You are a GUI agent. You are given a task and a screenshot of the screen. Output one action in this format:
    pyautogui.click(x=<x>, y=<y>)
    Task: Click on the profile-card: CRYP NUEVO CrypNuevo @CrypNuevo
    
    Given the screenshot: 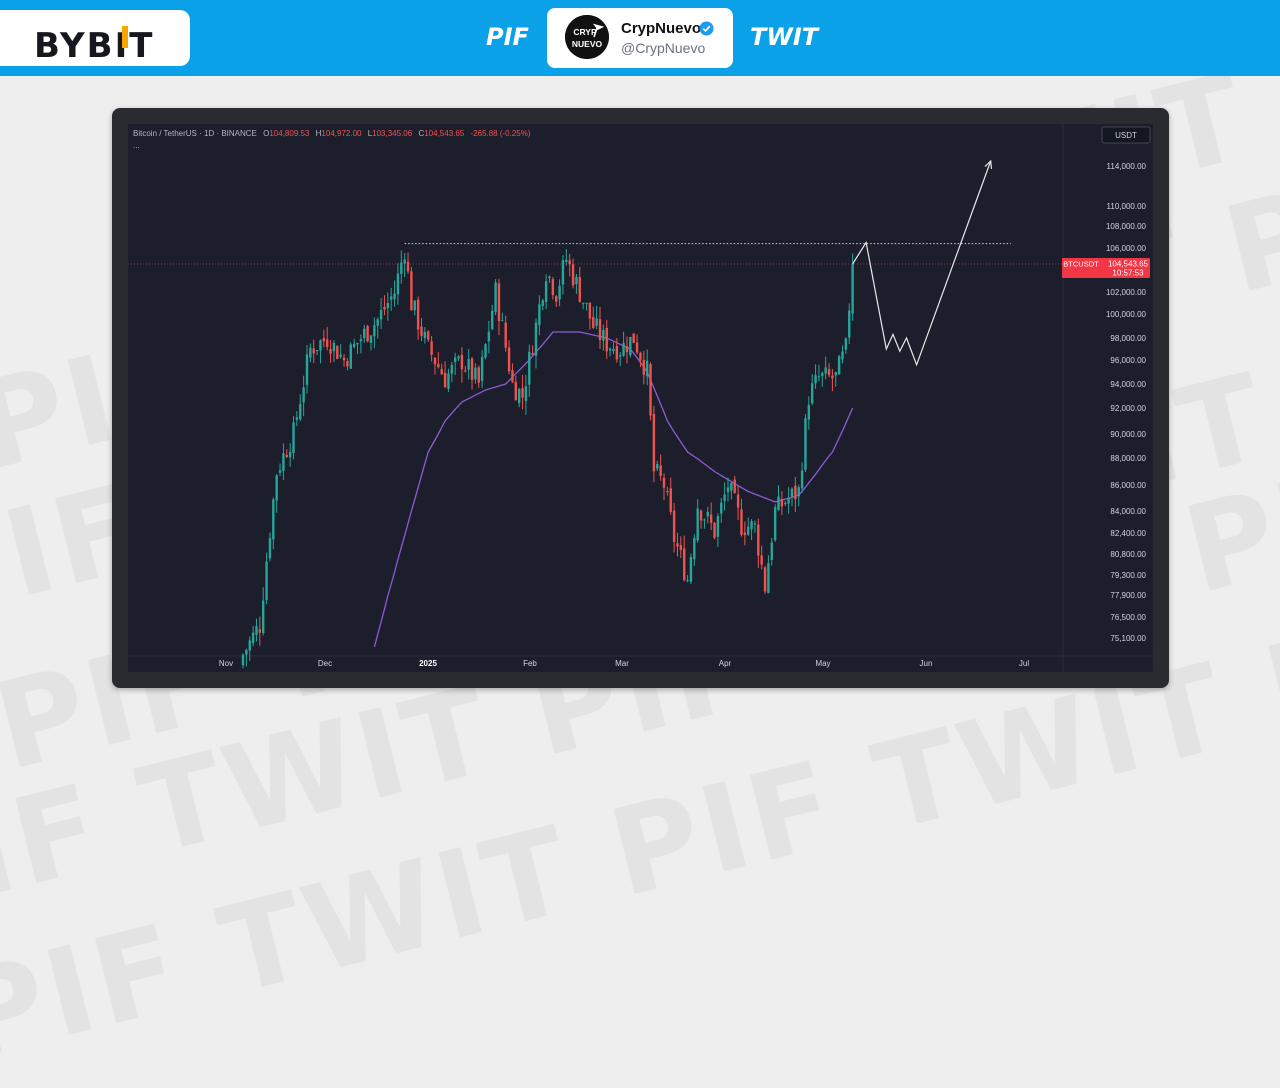 What is the action you would take?
    pyautogui.click(x=640, y=38)
    